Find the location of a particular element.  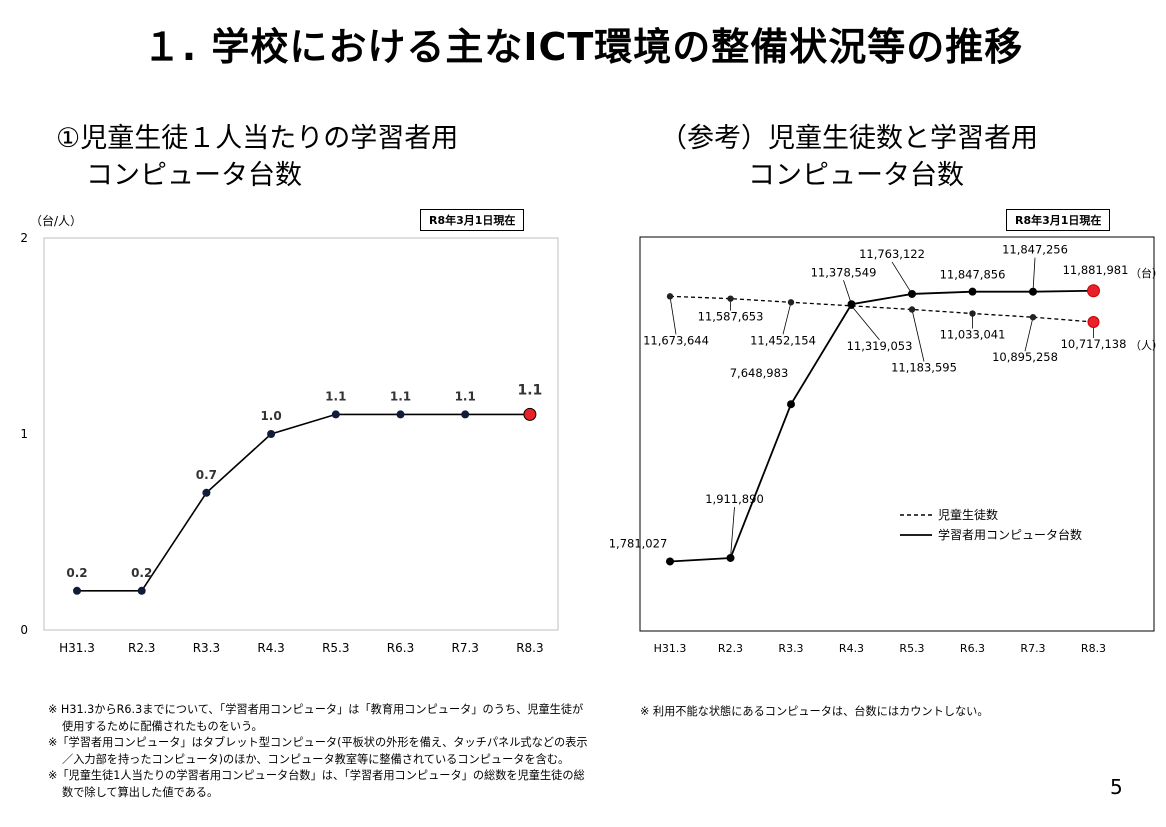

computers-series-line is located at coordinates (881, 426).